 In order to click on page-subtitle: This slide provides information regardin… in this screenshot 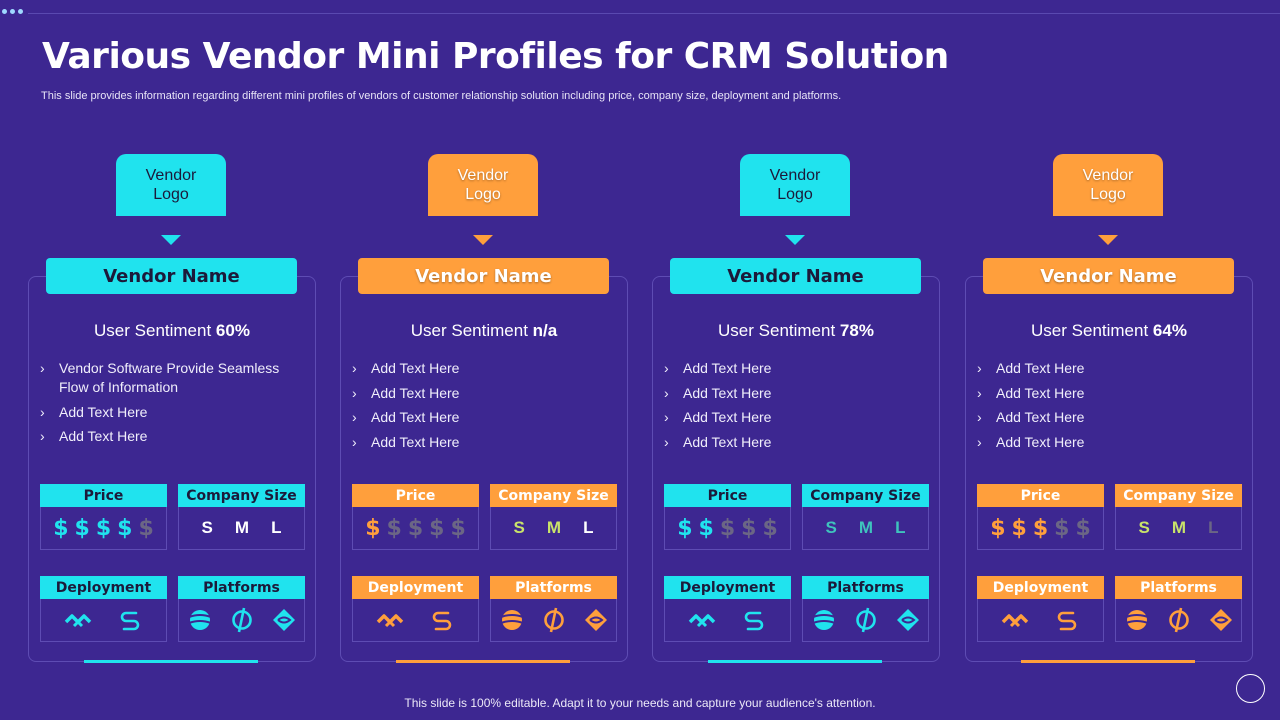, I will do `click(441, 96)`.